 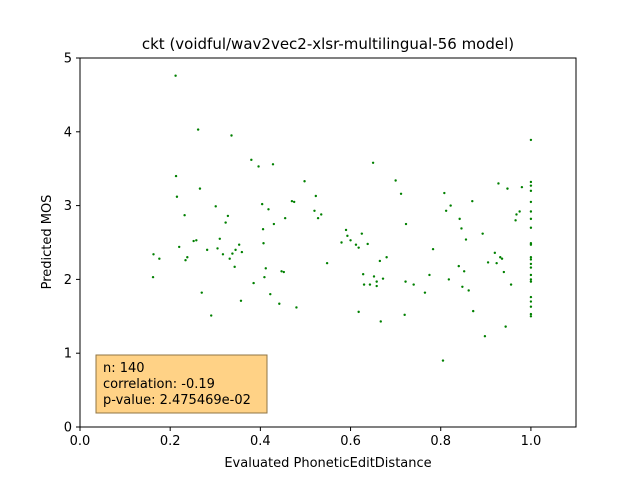 I want to click on x-tick-label: 0.2, so click(x=170, y=441).